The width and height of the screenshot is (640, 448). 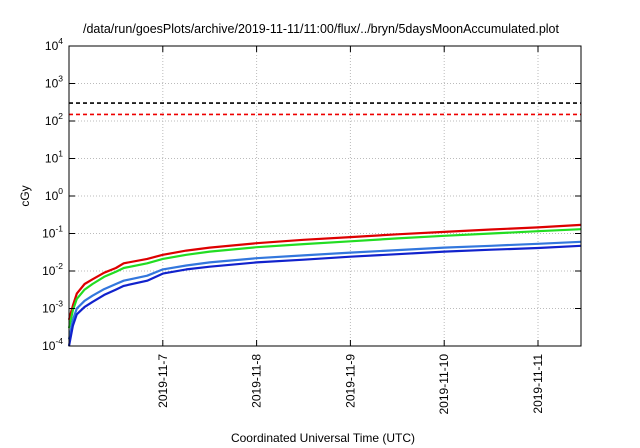 What do you see at coordinates (323, 438) in the screenshot?
I see `x-axis-label: Coordinated Universal Time (UTC)` at bounding box center [323, 438].